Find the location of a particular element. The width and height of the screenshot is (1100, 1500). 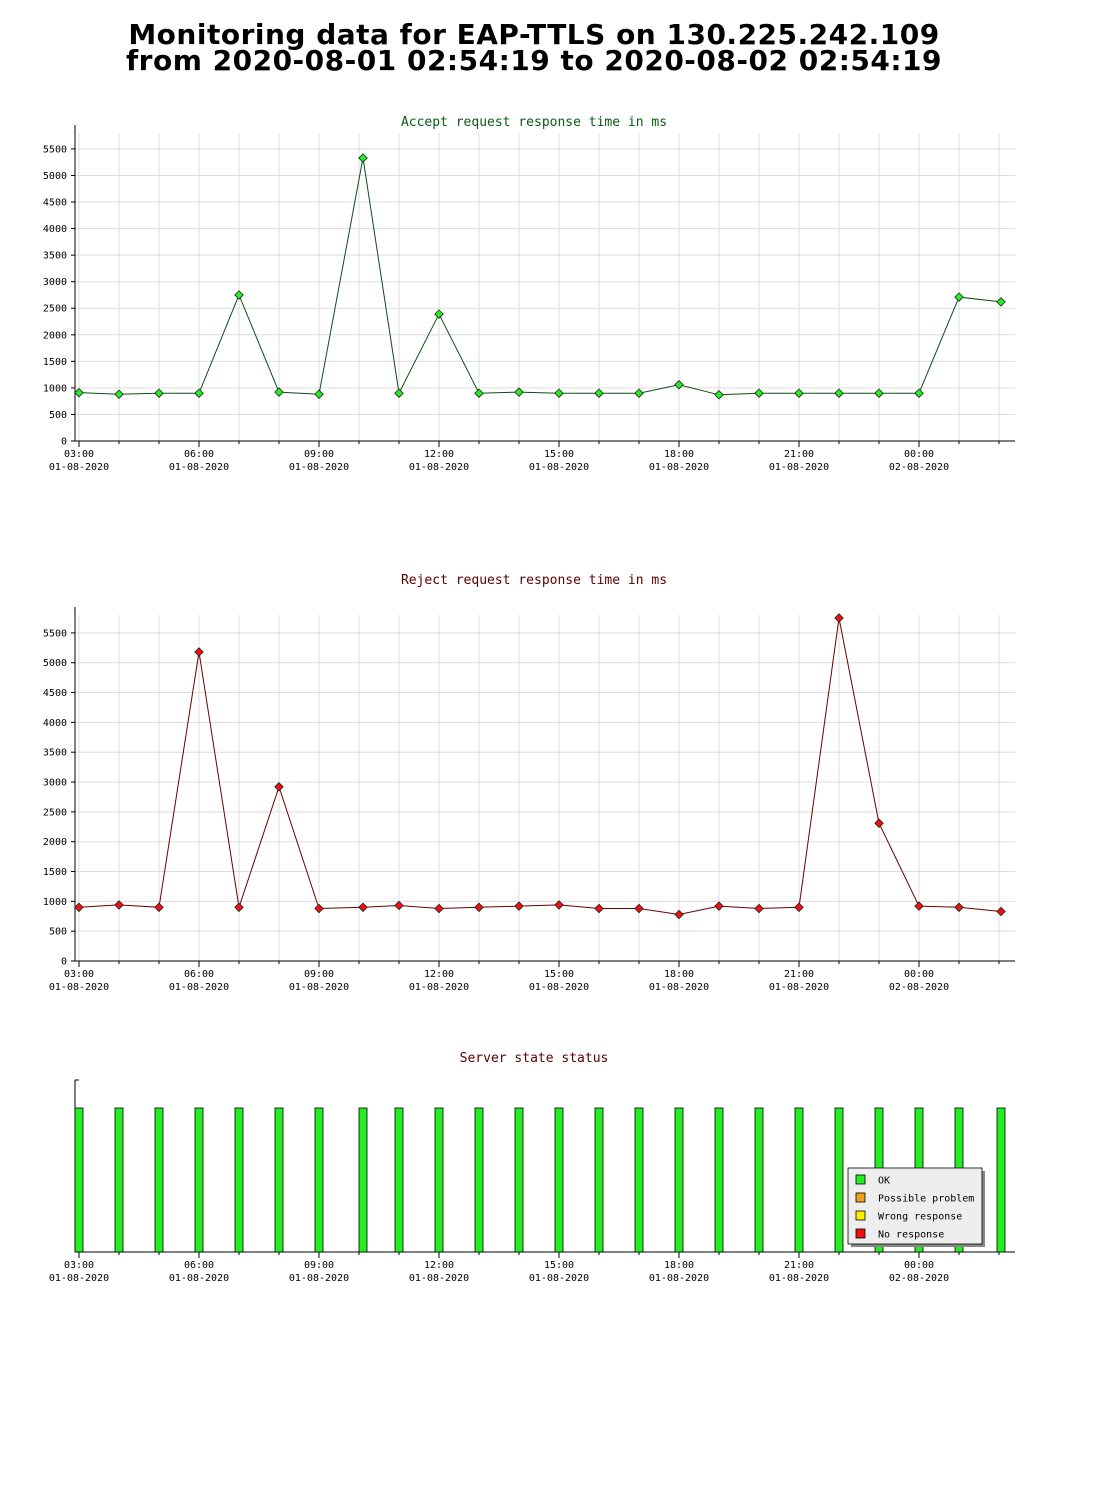

reject-x-tick-date-4: 01-08-2020 is located at coordinates (559, 987).